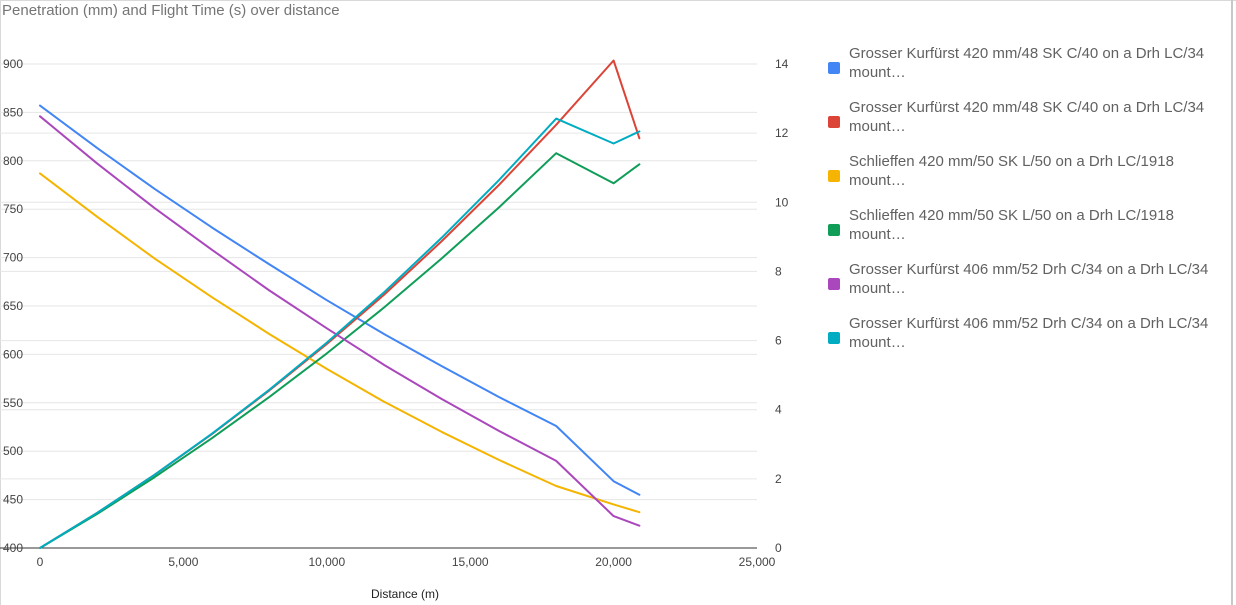 Image resolution: width=1236 pixels, height=605 pixels. What do you see at coordinates (183, 562) in the screenshot?
I see `x-tick-label: 5,000` at bounding box center [183, 562].